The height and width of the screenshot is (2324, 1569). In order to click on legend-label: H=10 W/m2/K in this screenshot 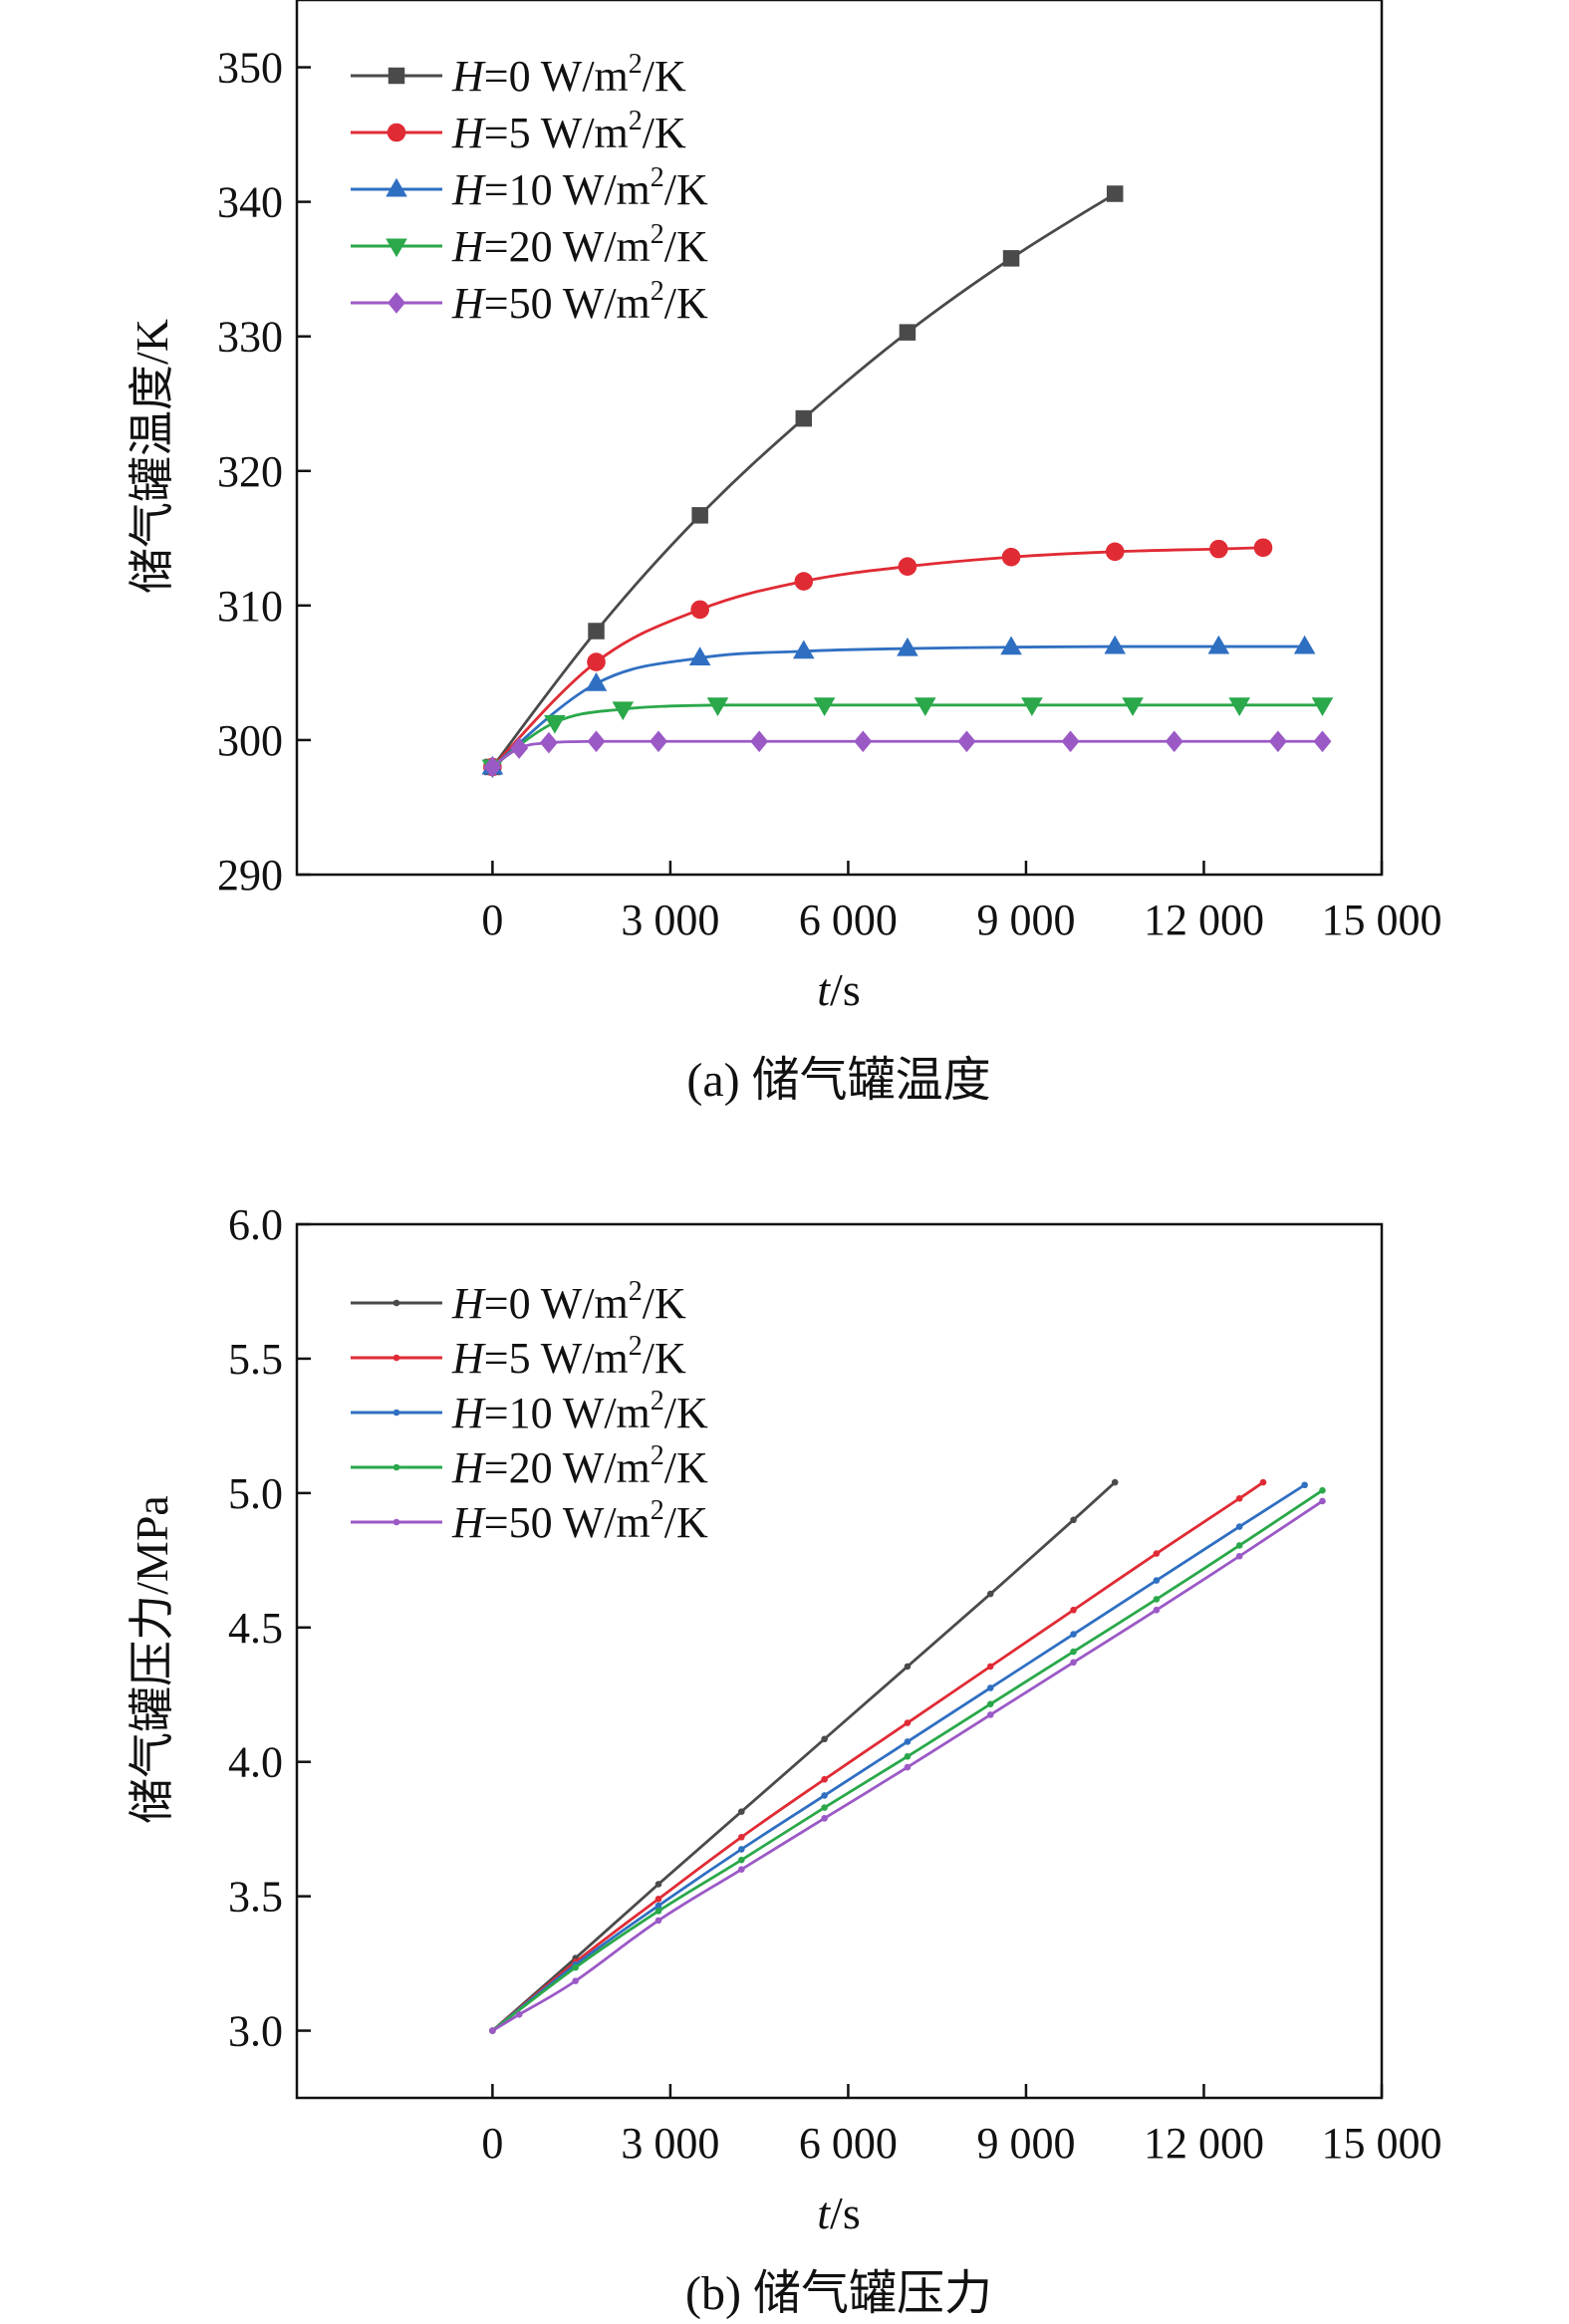, I will do `click(579, 1412)`.